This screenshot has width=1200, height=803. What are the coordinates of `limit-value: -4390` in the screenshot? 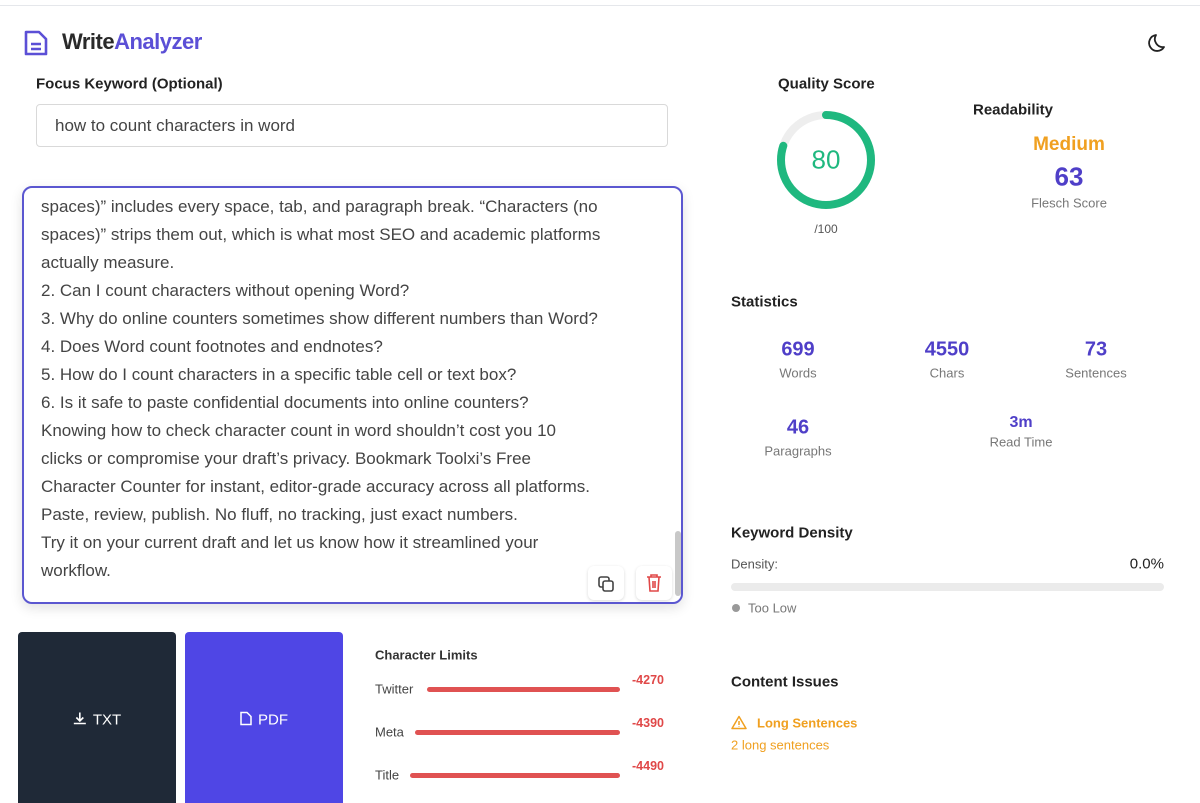 It's located at (648, 723).